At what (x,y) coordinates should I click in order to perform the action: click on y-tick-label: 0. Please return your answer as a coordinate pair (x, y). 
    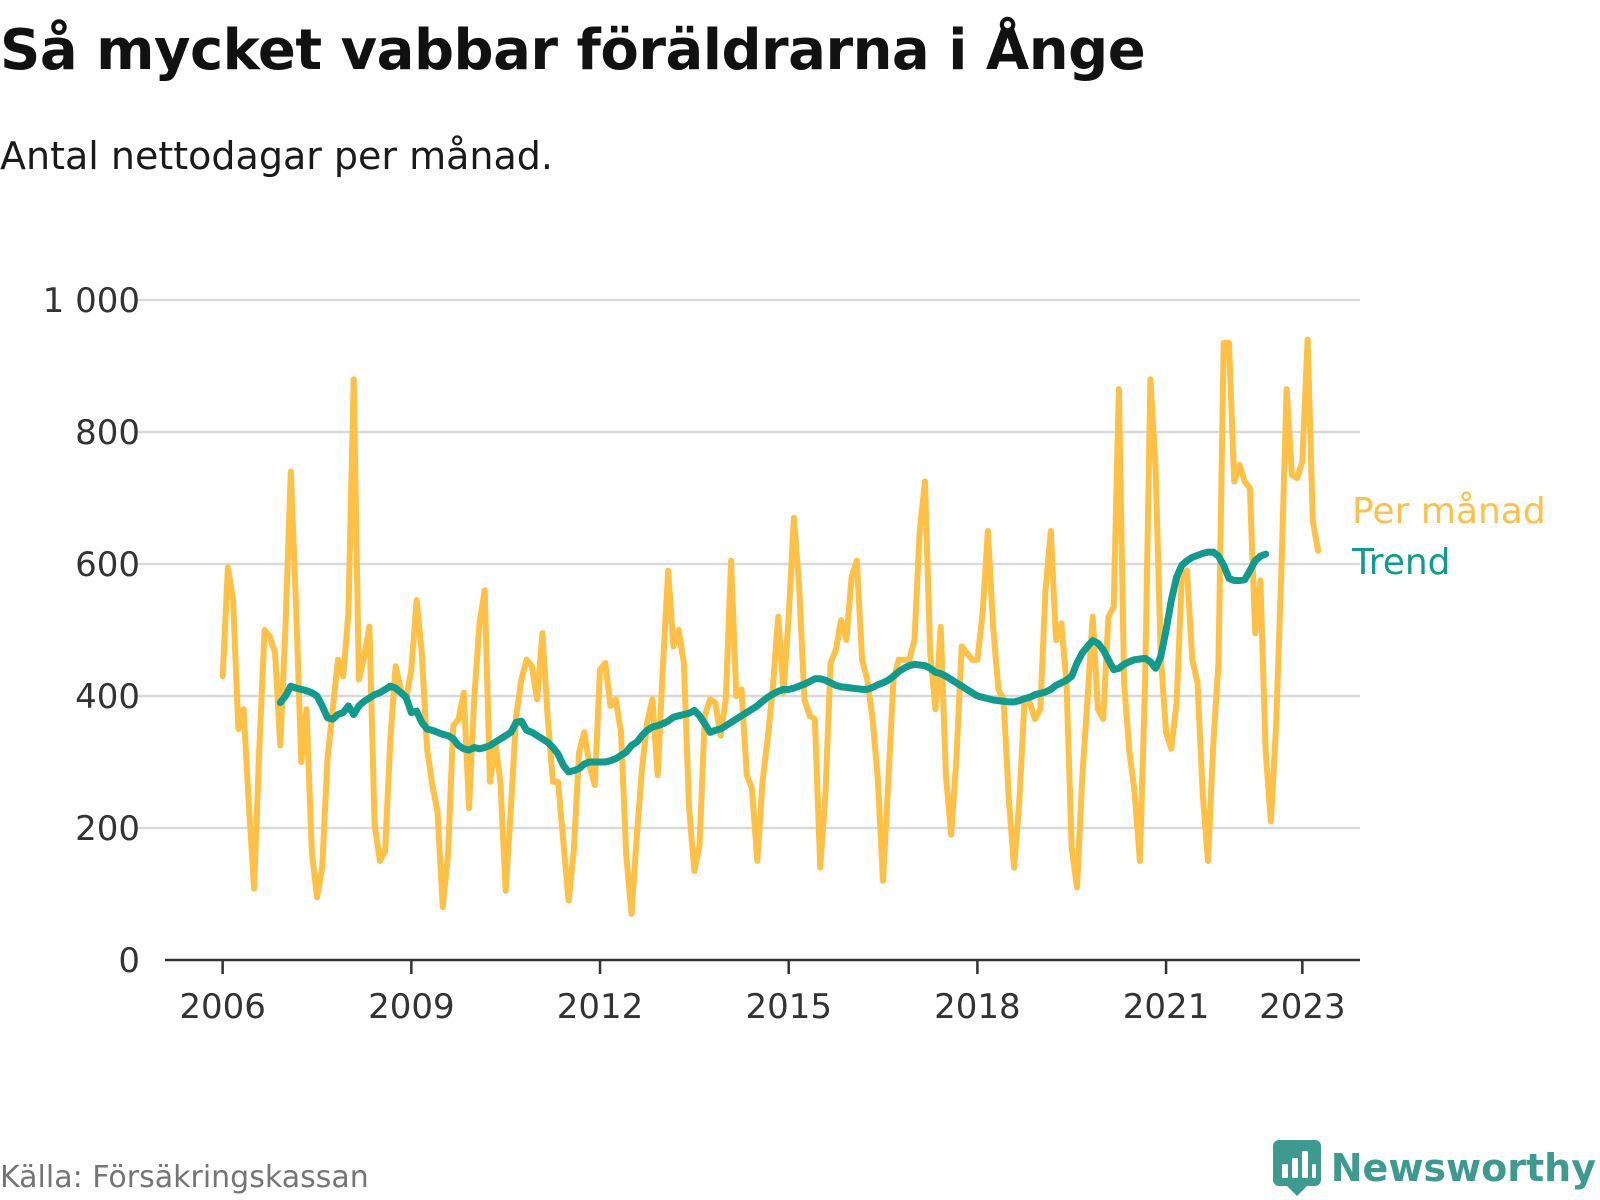
    Looking at the image, I should click on (129, 961).